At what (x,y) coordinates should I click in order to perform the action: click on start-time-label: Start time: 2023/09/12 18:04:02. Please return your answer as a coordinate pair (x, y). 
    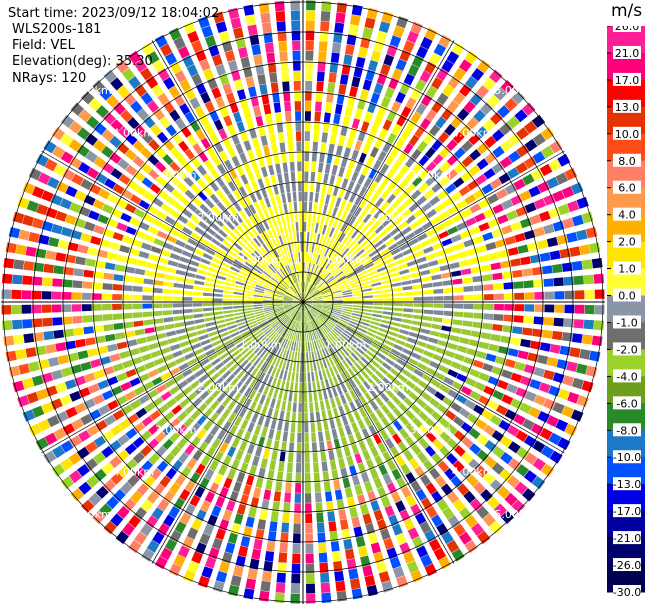
    Looking at the image, I should click on (114, 13).